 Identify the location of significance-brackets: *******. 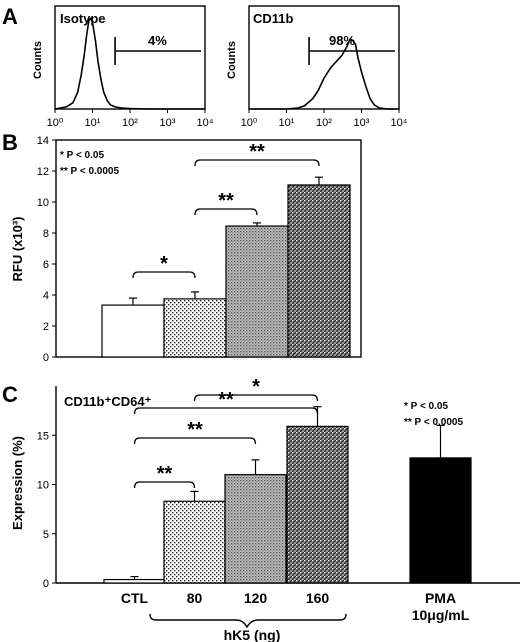
(226, 432).